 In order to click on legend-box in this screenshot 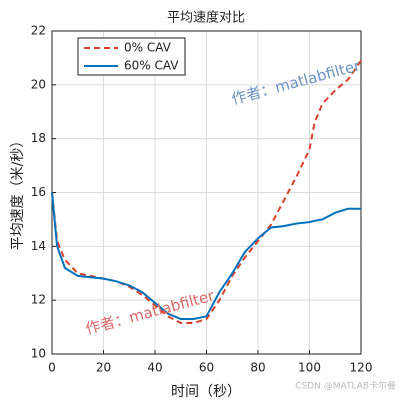, I will do `click(131, 56)`.